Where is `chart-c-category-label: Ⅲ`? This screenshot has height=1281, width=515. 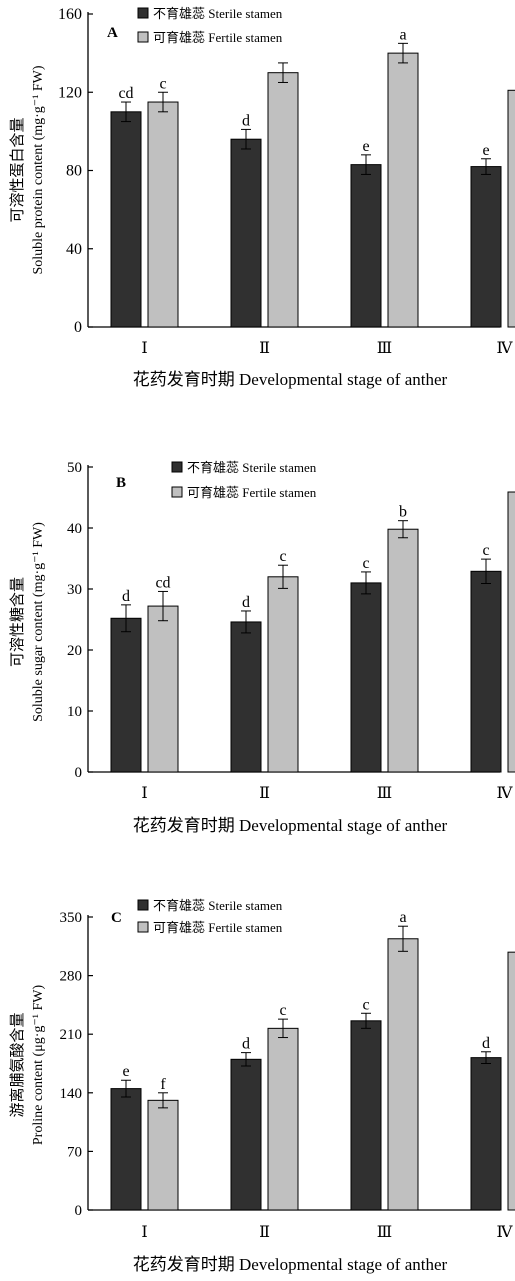 chart-c-category-label: Ⅲ is located at coordinates (384, 1232).